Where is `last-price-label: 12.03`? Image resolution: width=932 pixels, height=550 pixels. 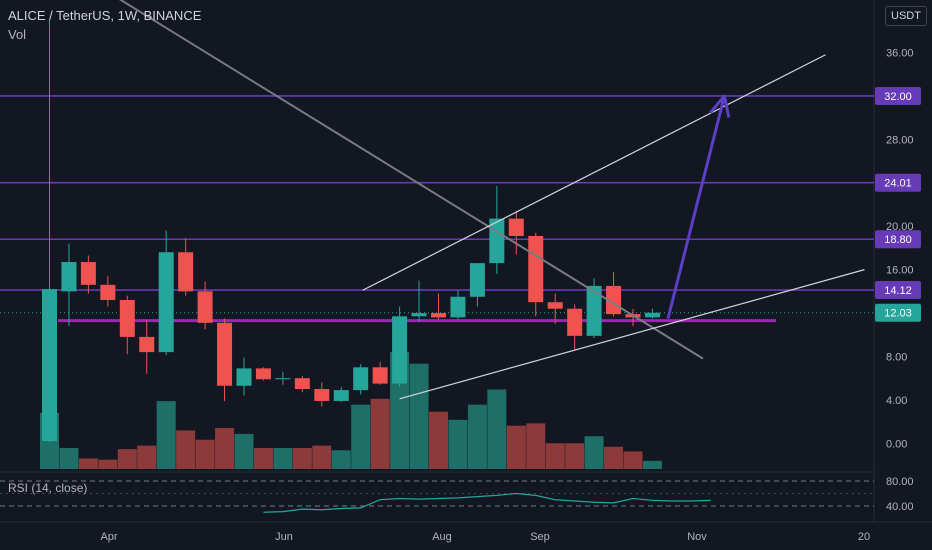 last-price-label: 12.03 is located at coordinates (898, 314).